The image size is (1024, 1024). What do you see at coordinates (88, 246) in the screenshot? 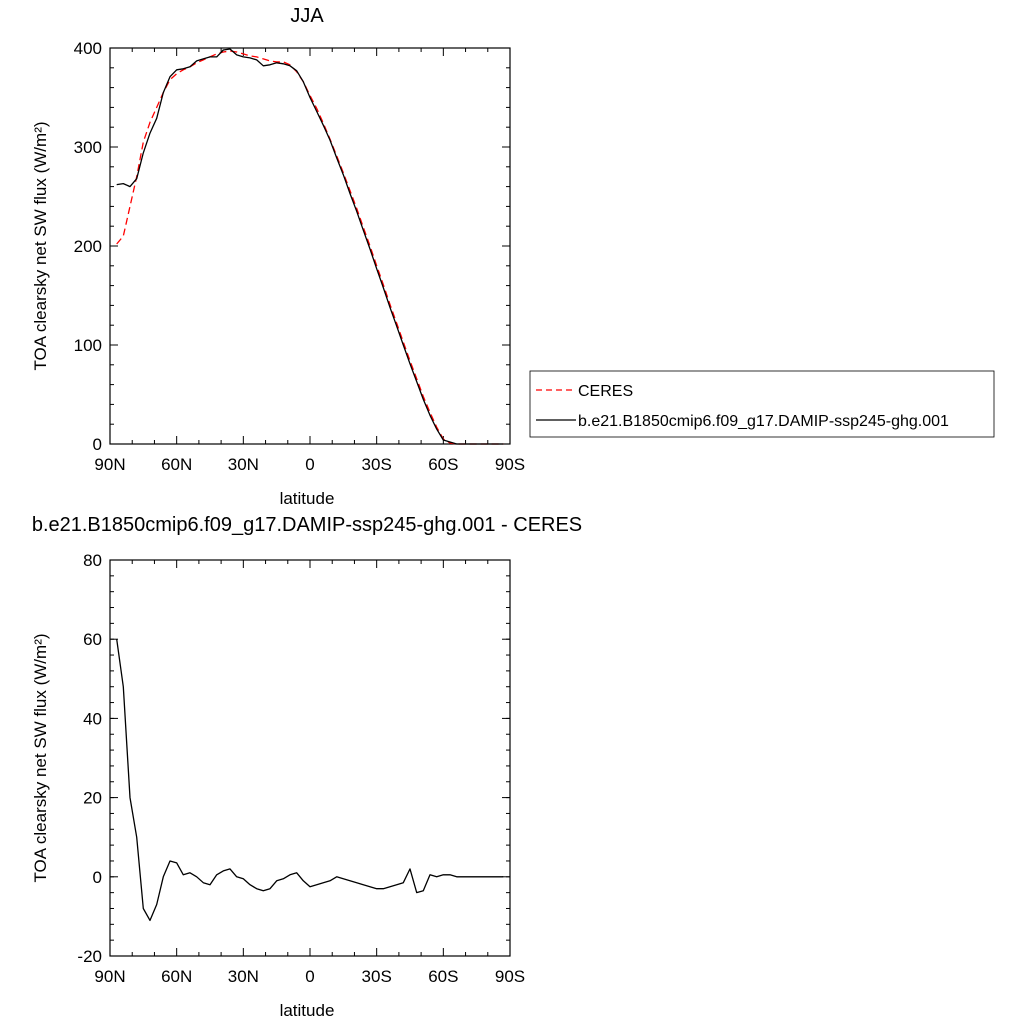
I see `top-y-tick-label: 200` at bounding box center [88, 246].